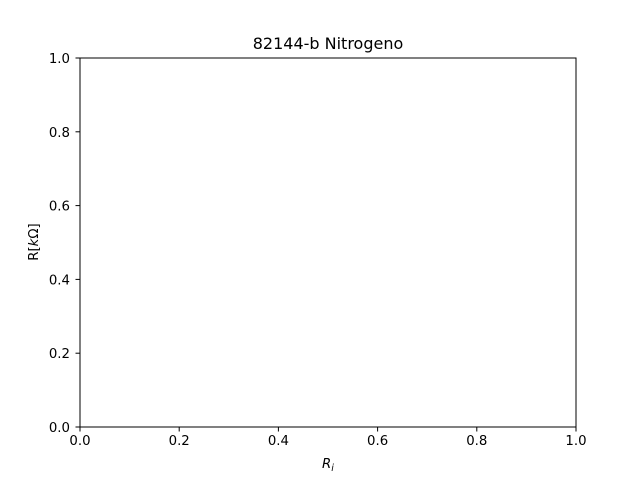  What do you see at coordinates (34, 225) in the screenshot?
I see `y-axis-label-suffix: ]` at bounding box center [34, 225].